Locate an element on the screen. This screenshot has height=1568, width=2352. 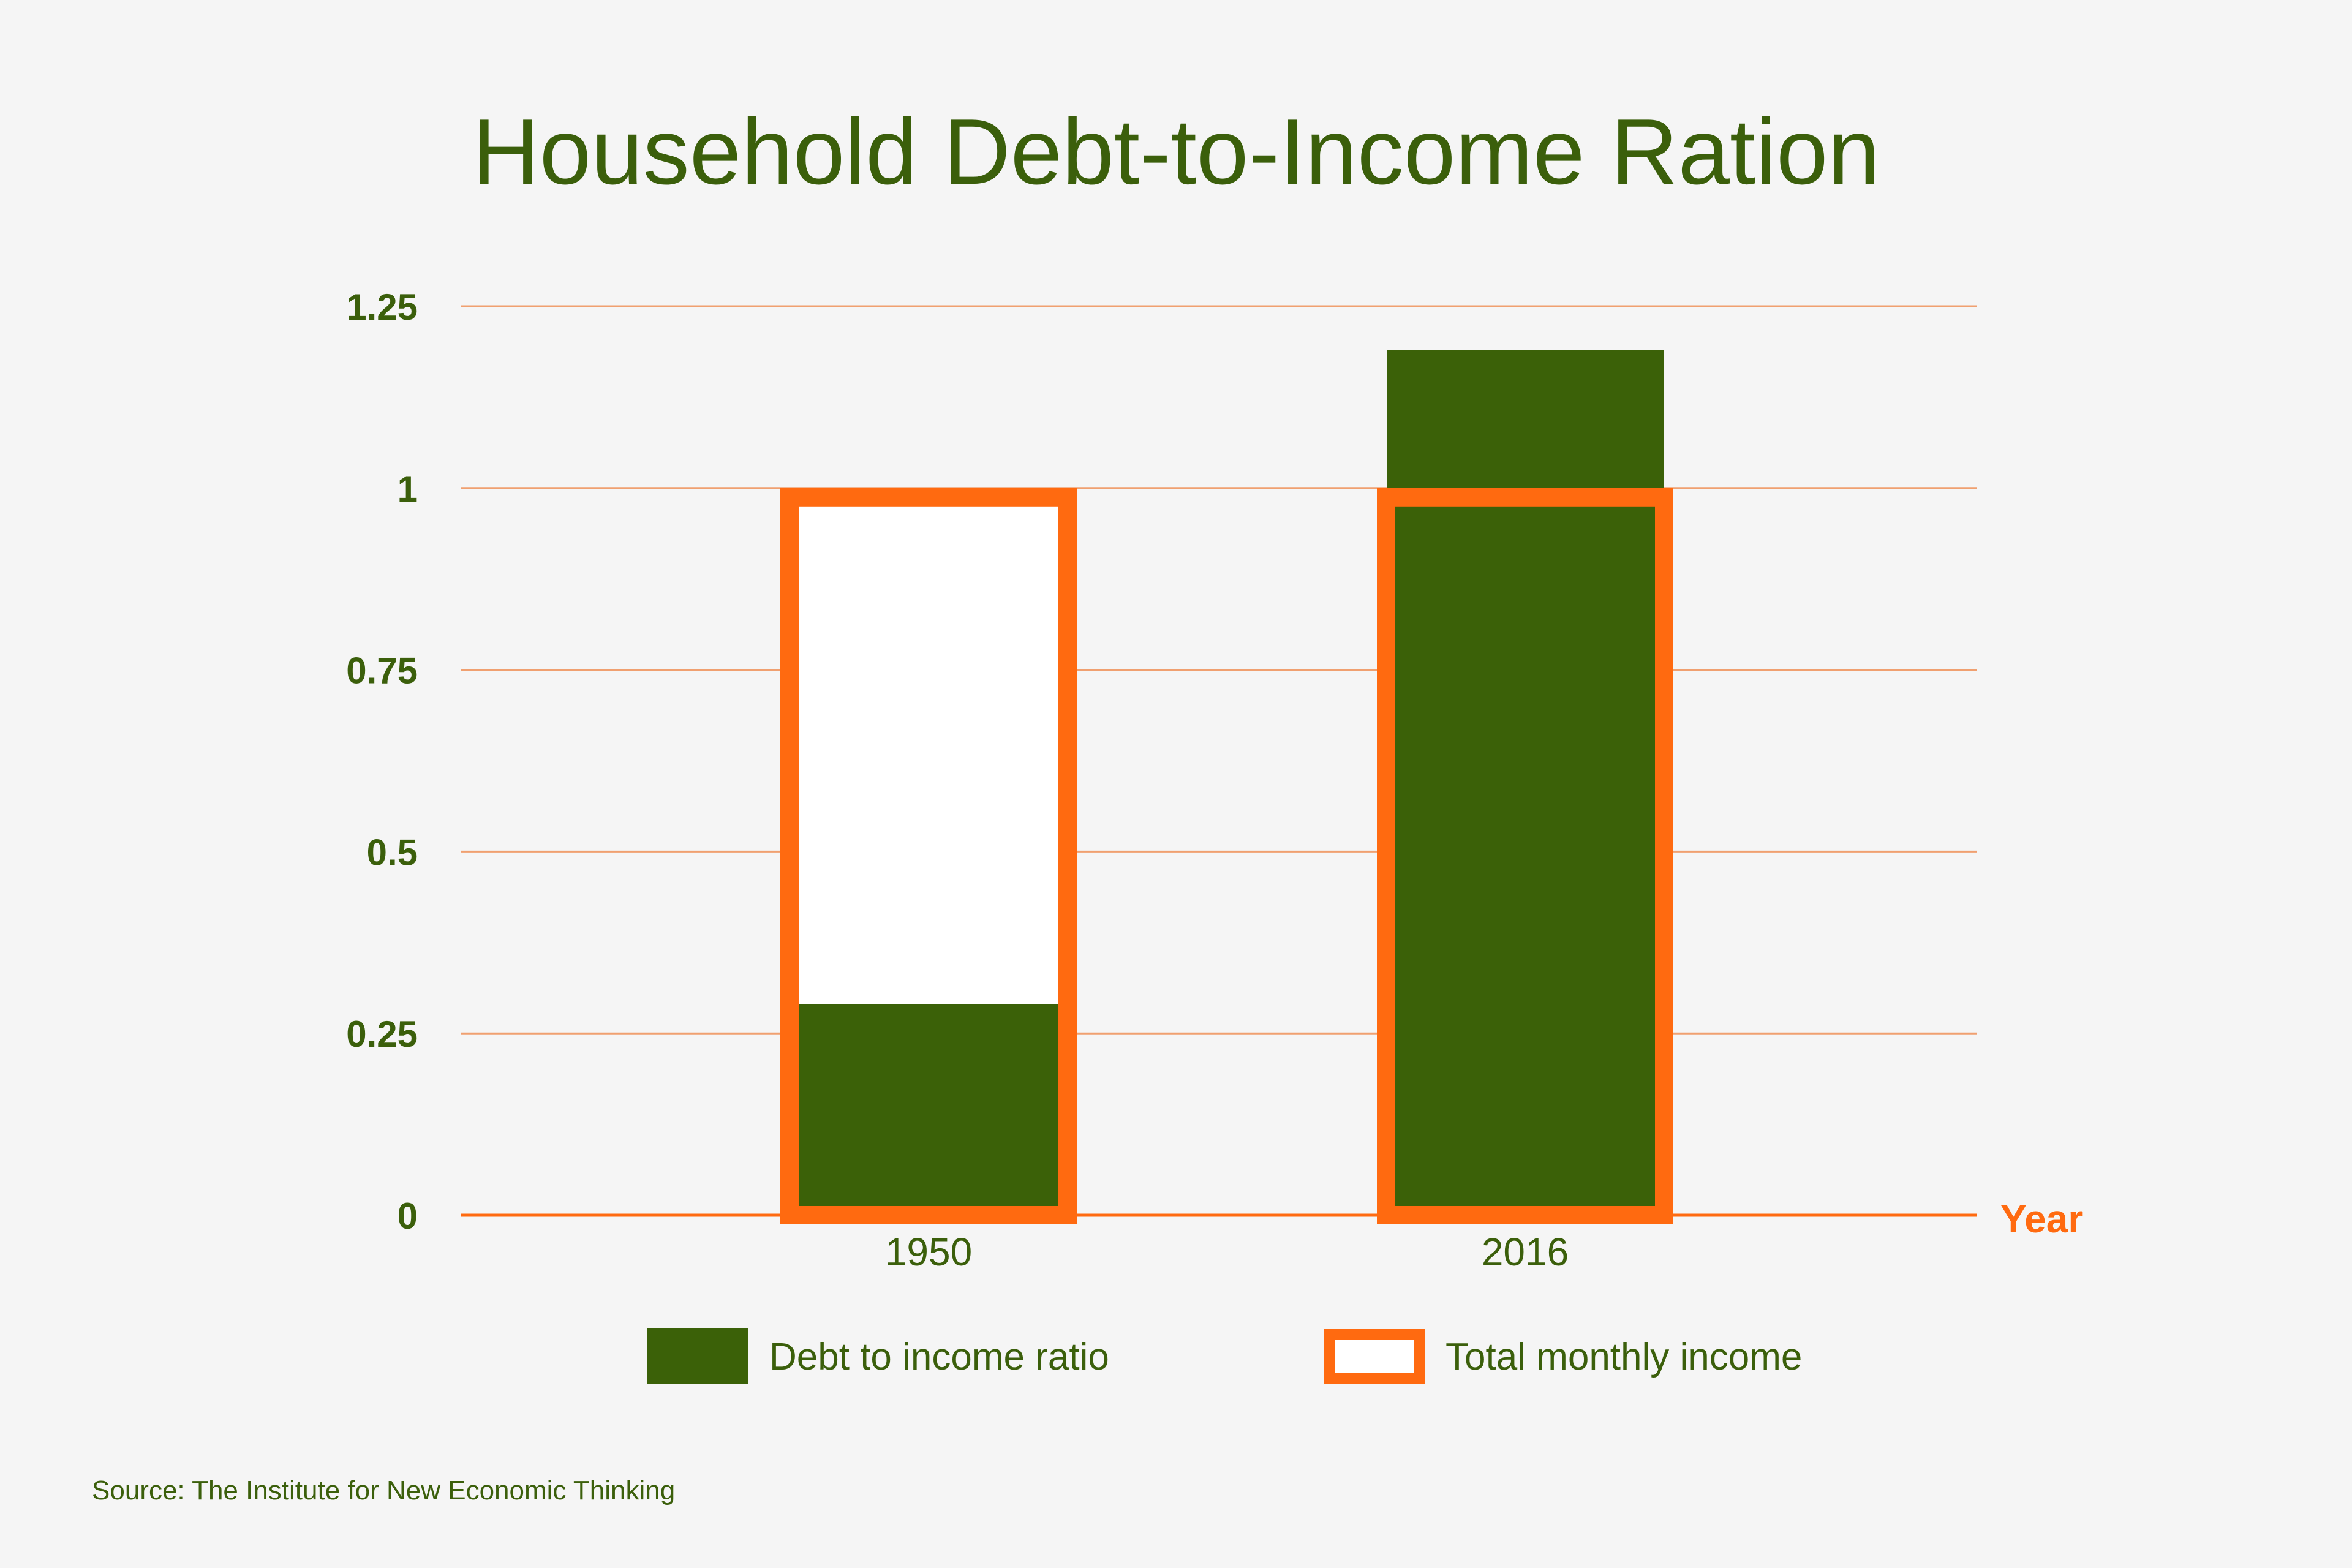
y-tick-label: 1 is located at coordinates (408, 490).